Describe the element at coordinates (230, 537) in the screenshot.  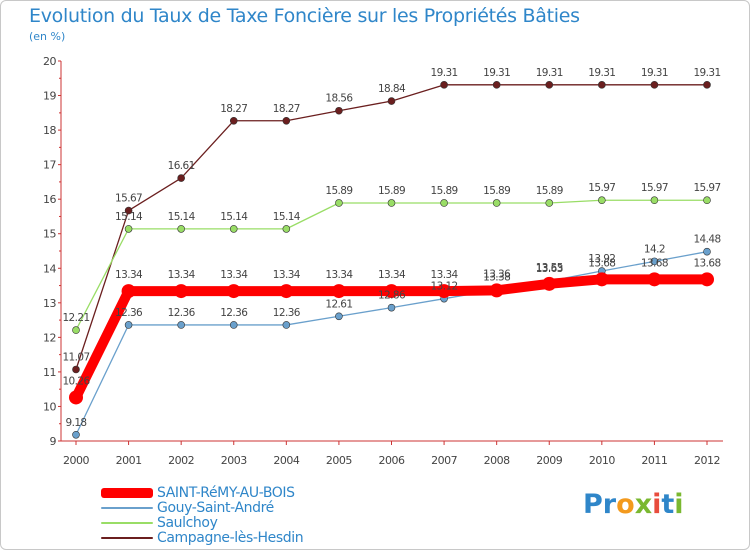
I see `legend-label: Campagne-lès-Hesdin` at that location.